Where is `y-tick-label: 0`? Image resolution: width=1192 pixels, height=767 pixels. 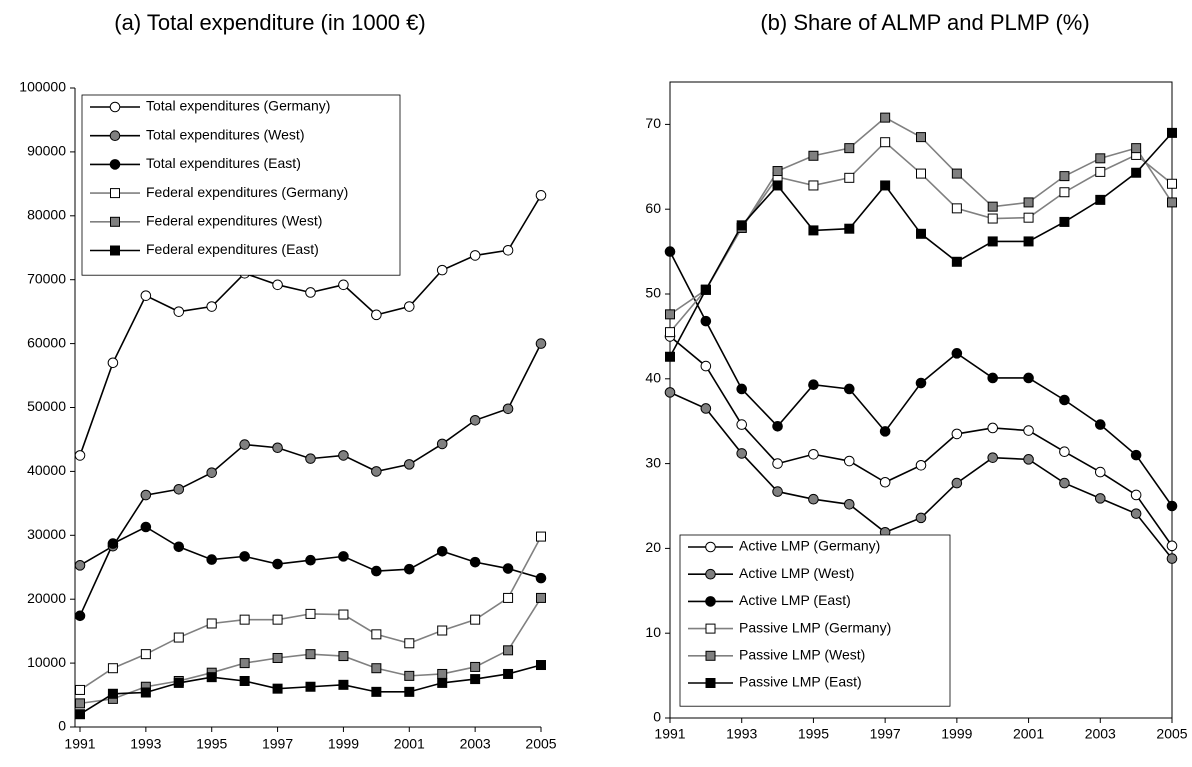
y-tick-label: 0 is located at coordinates (62, 726).